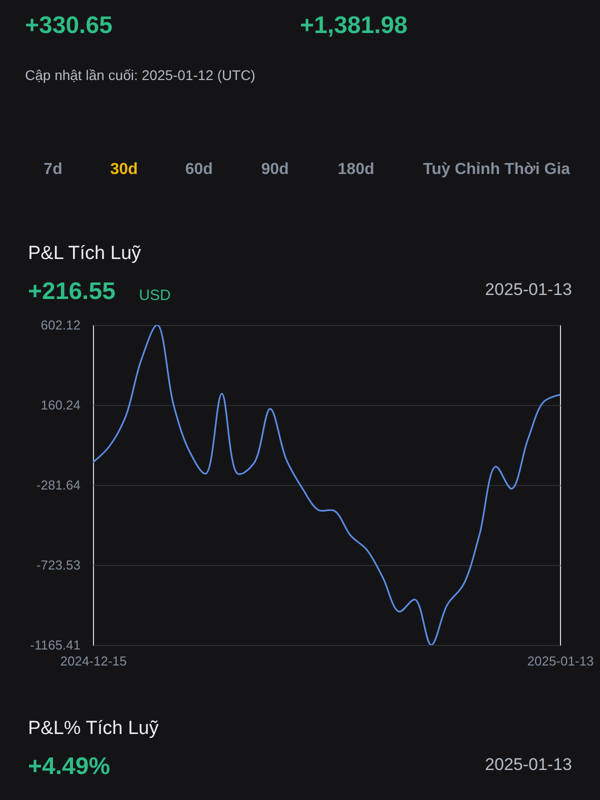  What do you see at coordinates (94, 728) in the screenshot?
I see `text: P&L% Tích Luỹ` at bounding box center [94, 728].